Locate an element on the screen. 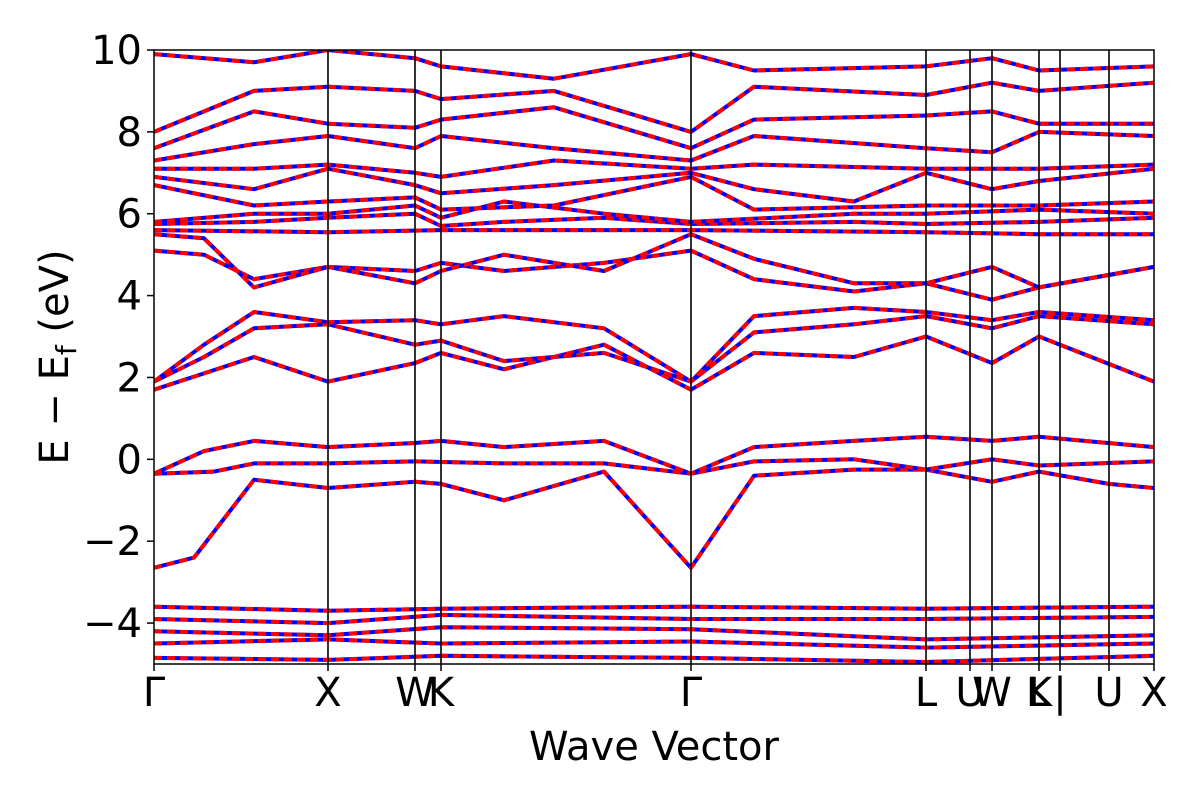  y-axis-label: E − Ef (eV) is located at coordinates (57, 356).